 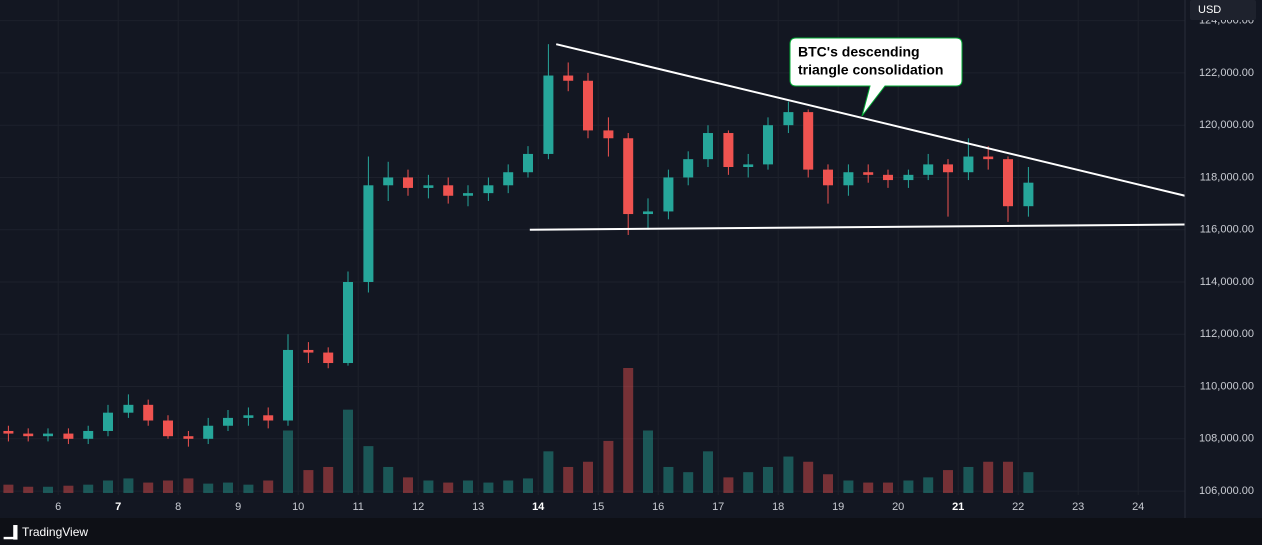 I want to click on y-tick-label: 112,000.00, so click(x=1227, y=334).